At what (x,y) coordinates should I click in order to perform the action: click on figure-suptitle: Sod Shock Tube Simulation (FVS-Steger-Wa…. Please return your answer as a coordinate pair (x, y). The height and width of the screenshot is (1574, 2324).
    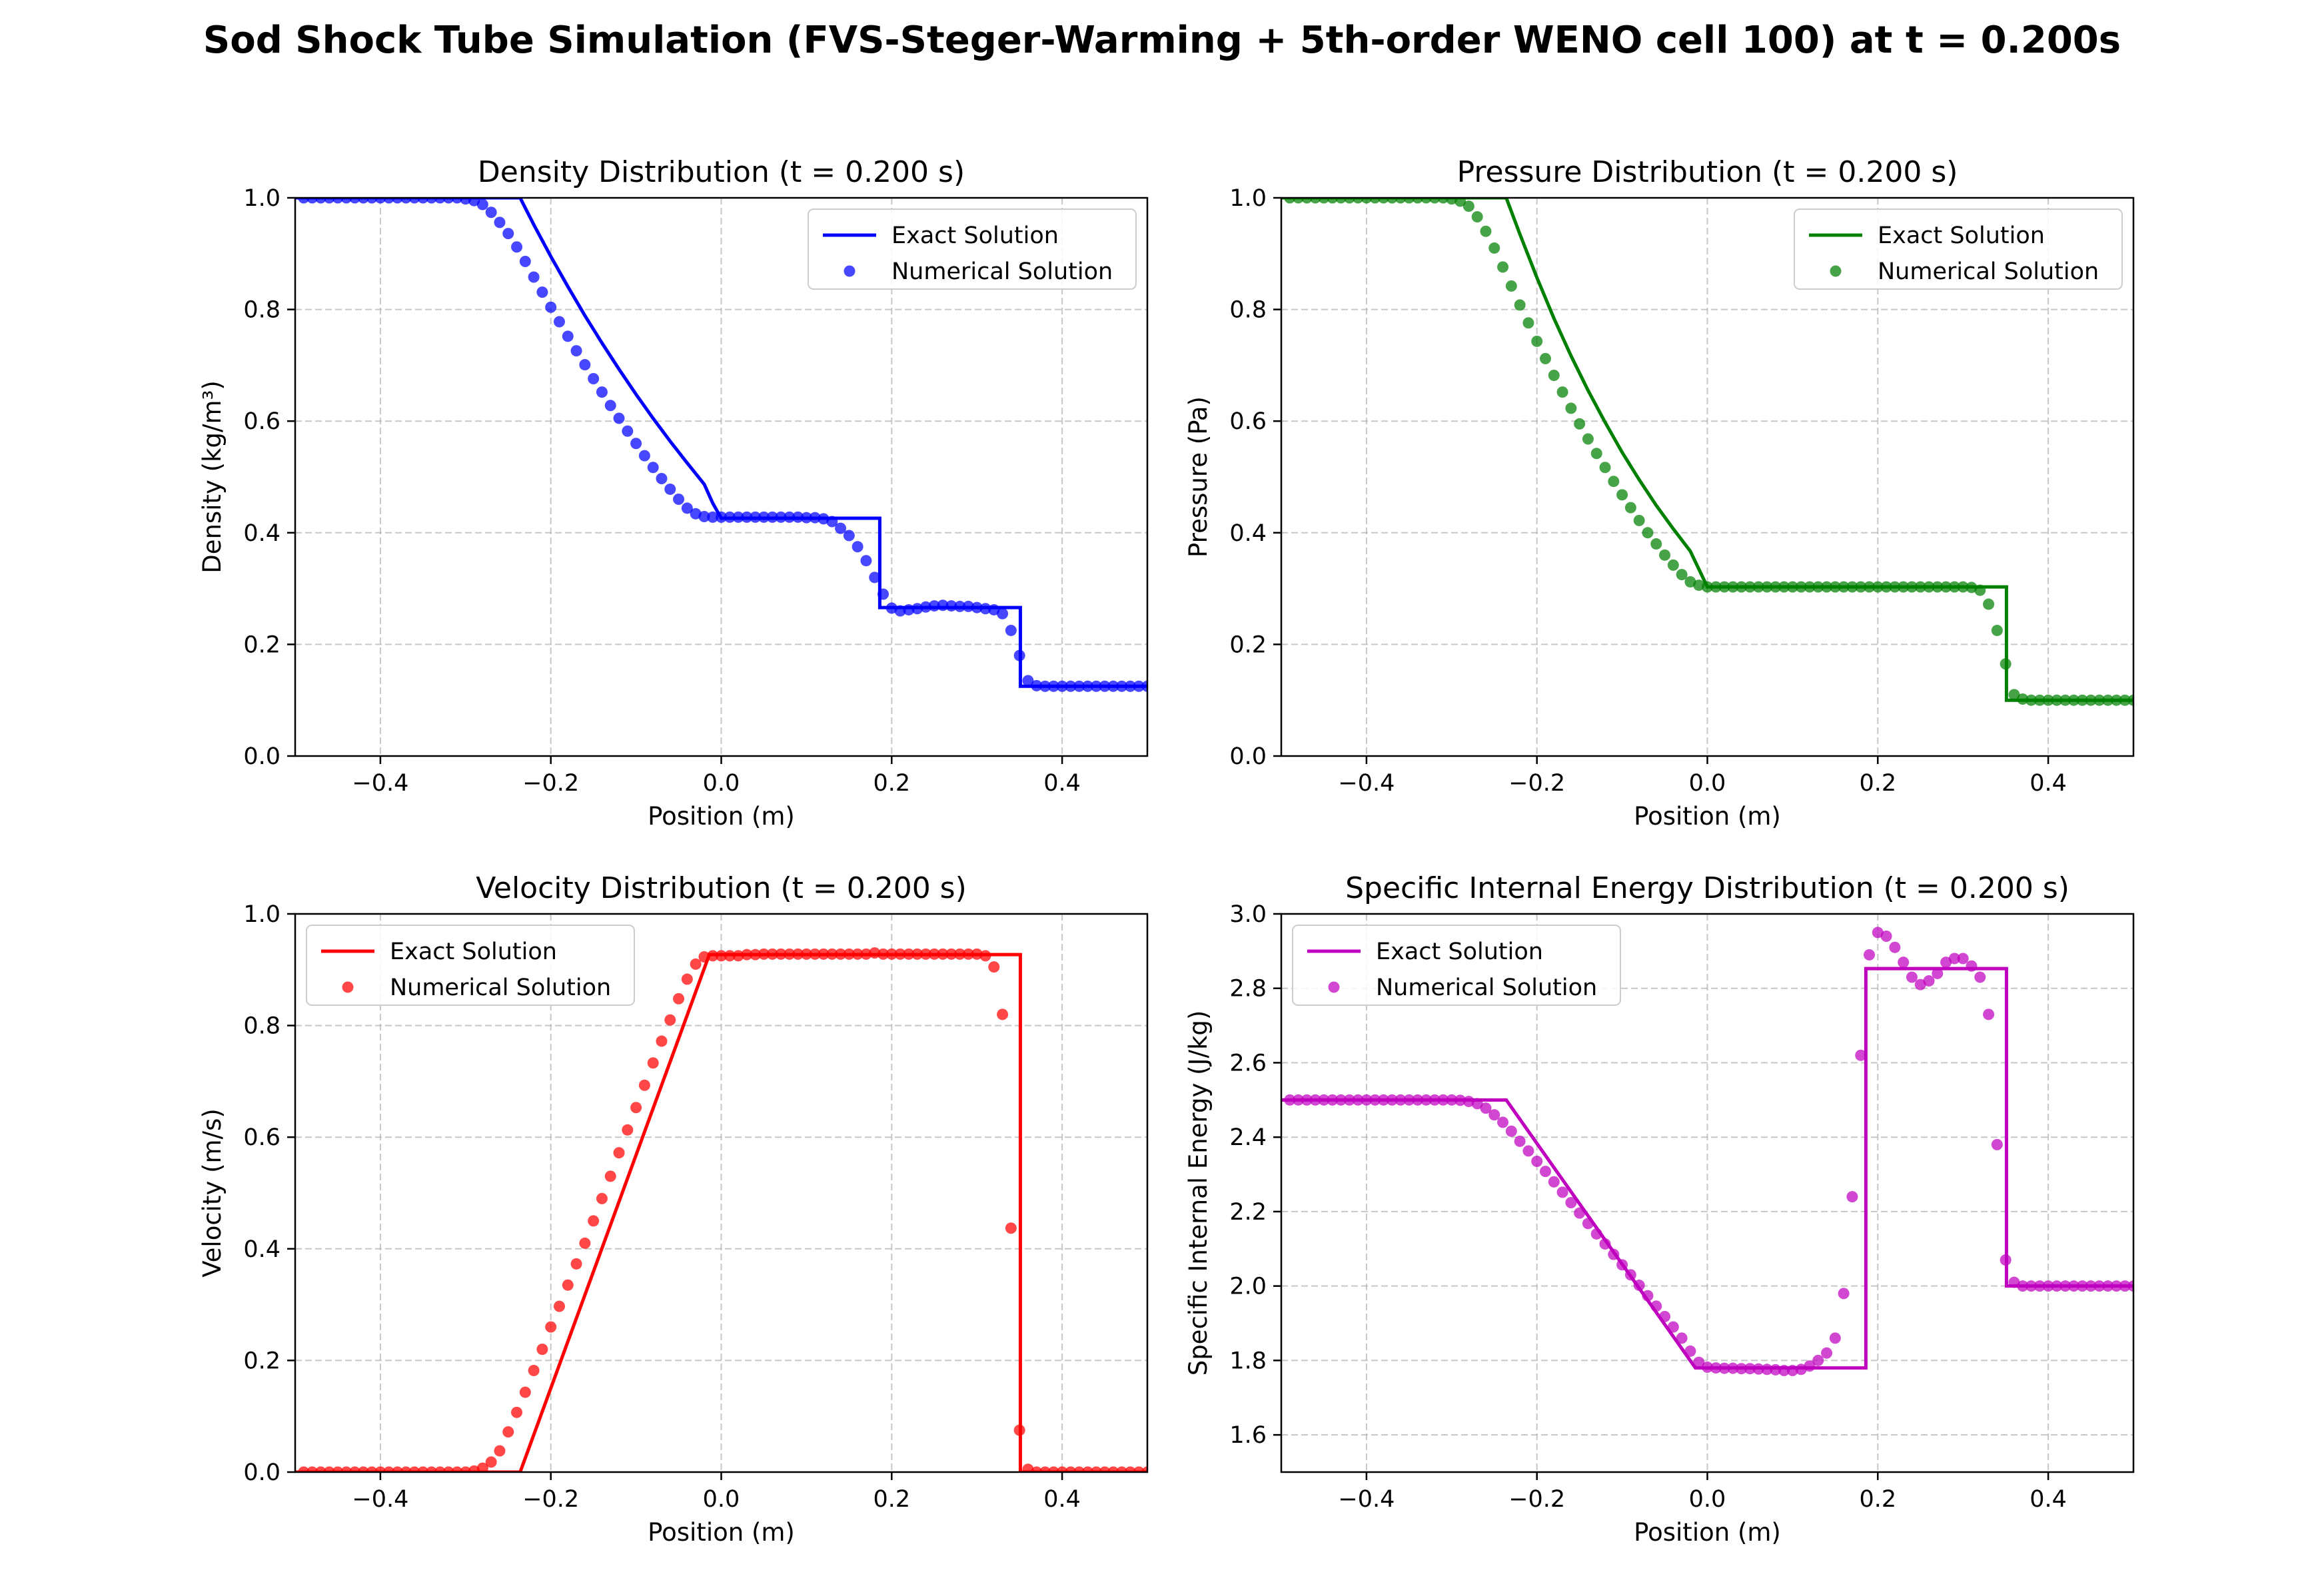
    Looking at the image, I should click on (1162, 41).